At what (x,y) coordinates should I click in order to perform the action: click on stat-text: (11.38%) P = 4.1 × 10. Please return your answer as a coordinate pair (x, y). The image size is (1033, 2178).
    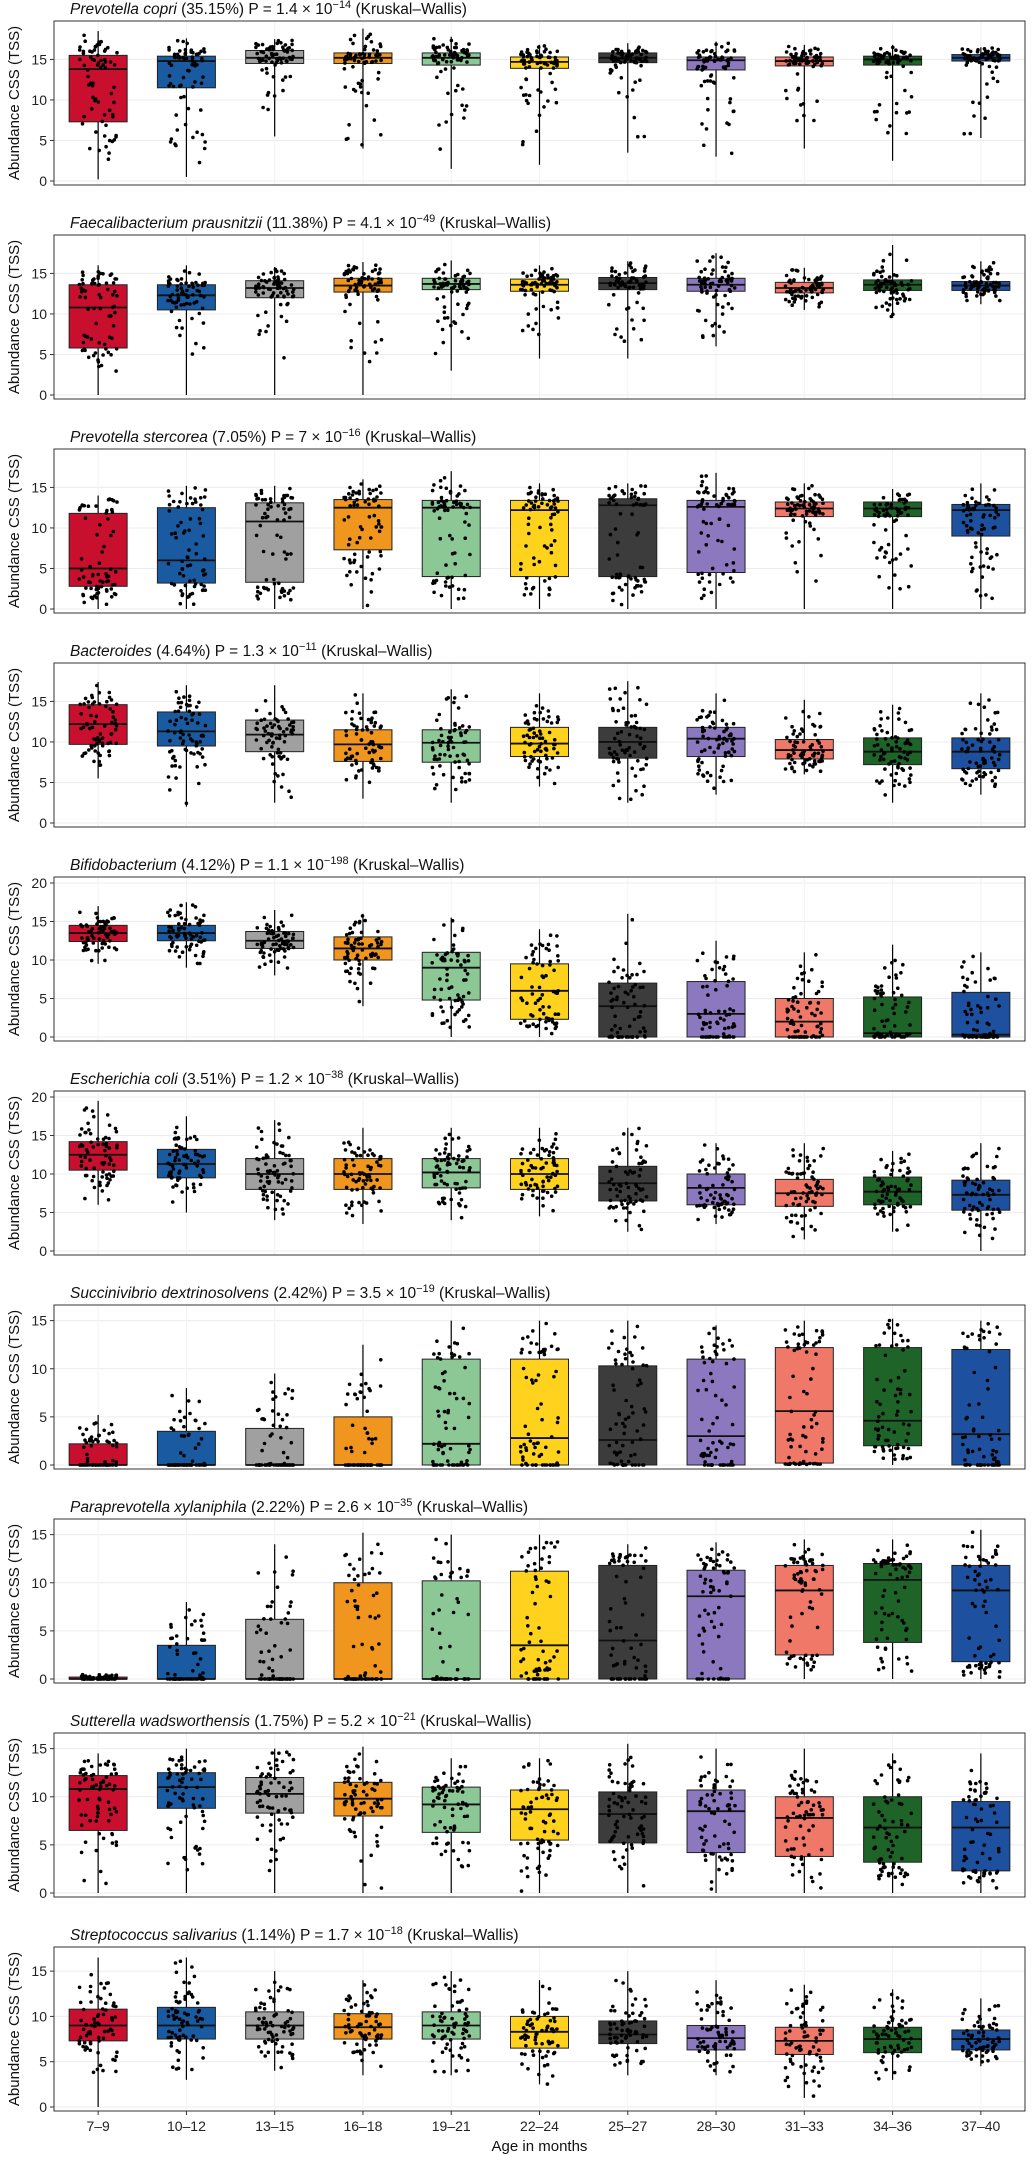
    Looking at the image, I should click on (339, 223).